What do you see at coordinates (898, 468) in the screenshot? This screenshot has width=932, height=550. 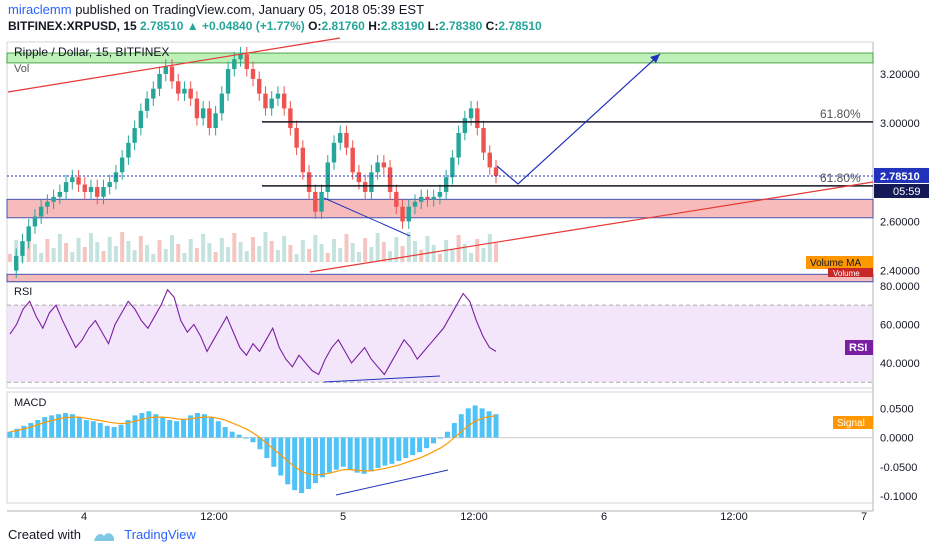 I see `macd-tick-label: -0.0500` at bounding box center [898, 468].